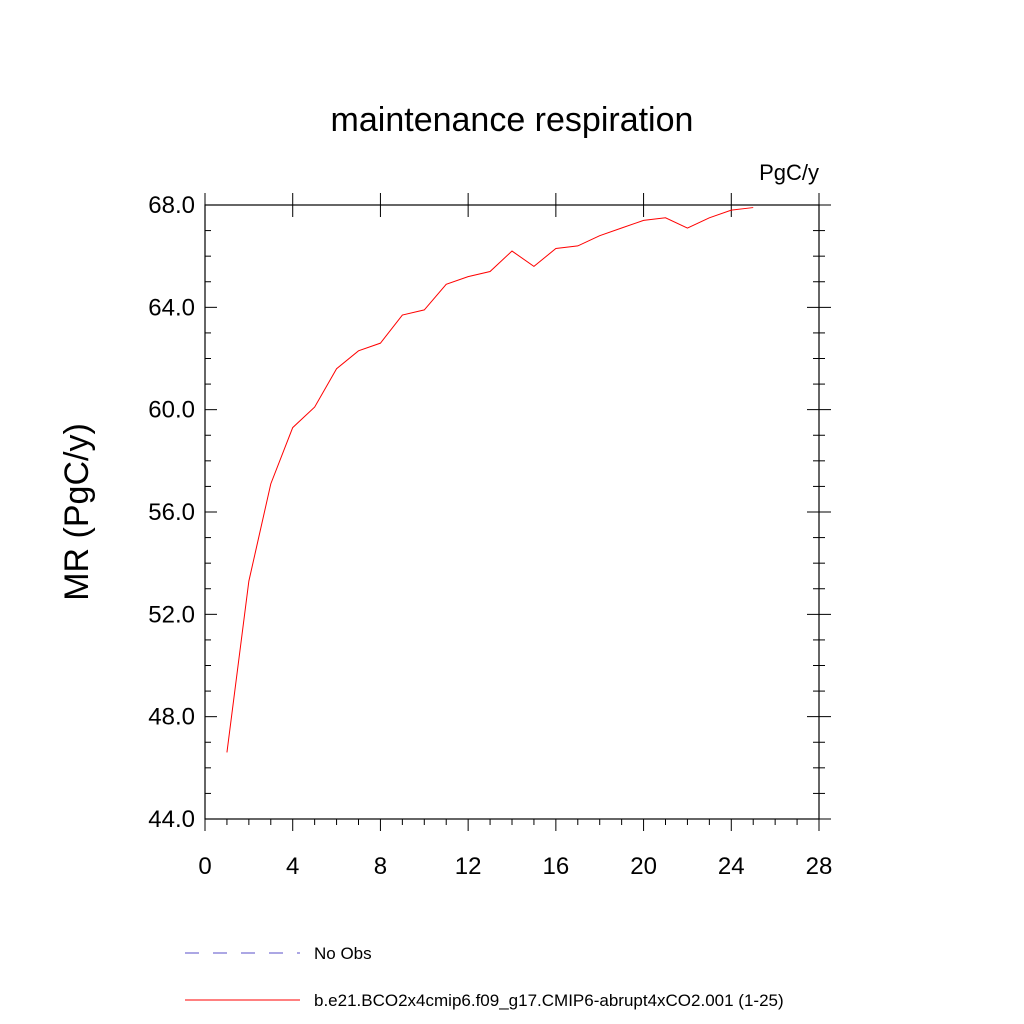 This screenshot has height=1024, width=1024. I want to click on x-tick-label: 12, so click(468, 866).